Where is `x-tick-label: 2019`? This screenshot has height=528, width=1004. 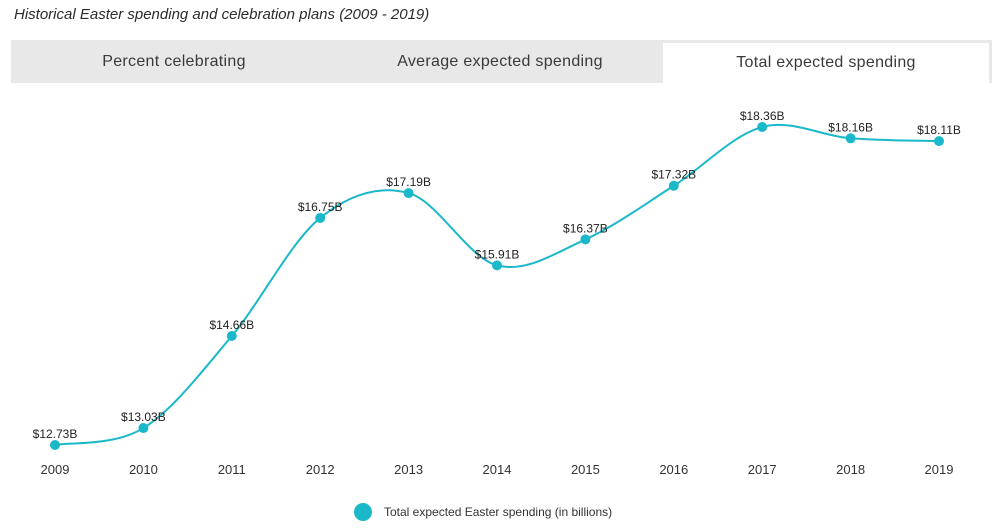 x-tick-label: 2019 is located at coordinates (939, 469).